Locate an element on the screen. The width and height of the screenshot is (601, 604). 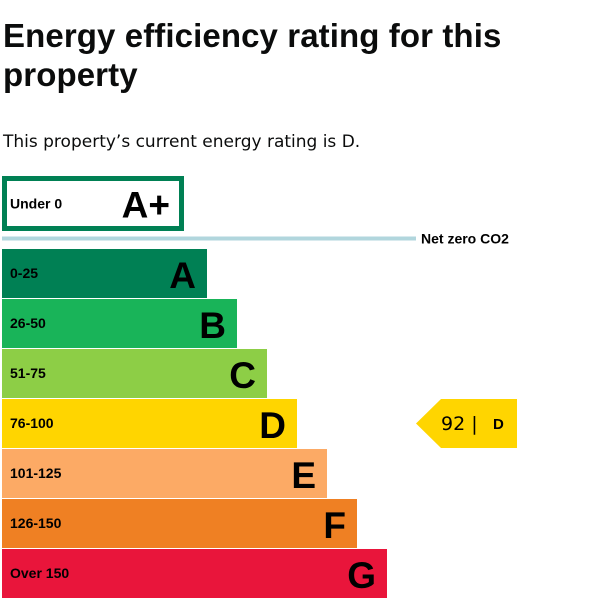
band-range-f: 126-150 is located at coordinates (36, 523).